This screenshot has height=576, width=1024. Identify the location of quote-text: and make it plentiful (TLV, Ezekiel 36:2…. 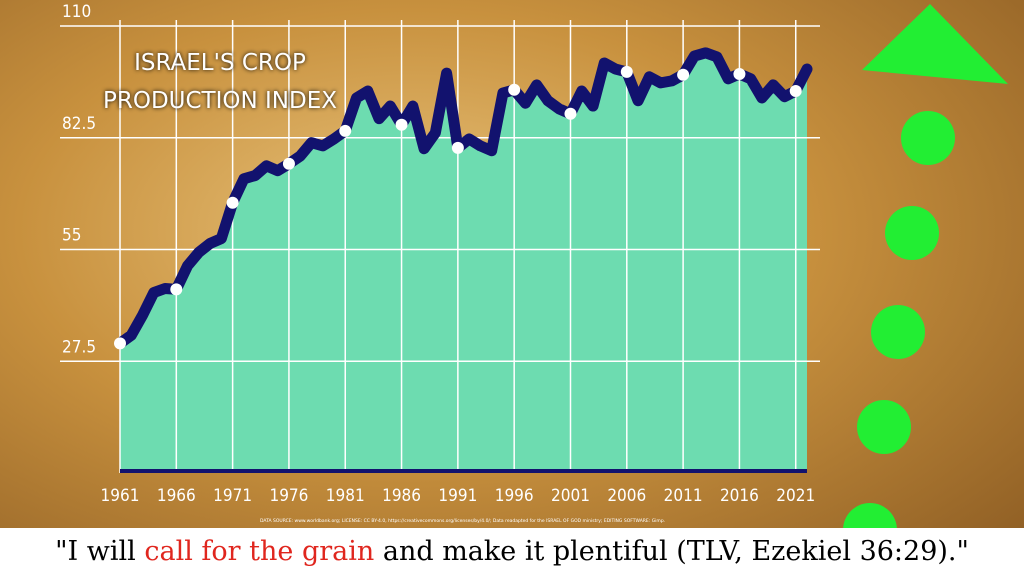
(671, 551).